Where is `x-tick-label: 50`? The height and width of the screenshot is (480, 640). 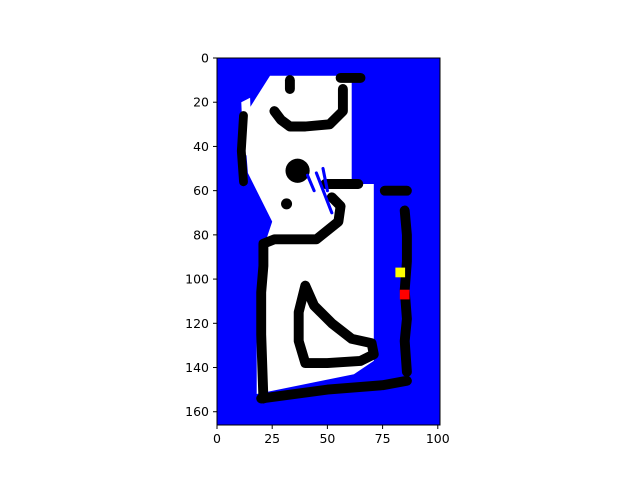 x-tick-label: 50 is located at coordinates (327, 438).